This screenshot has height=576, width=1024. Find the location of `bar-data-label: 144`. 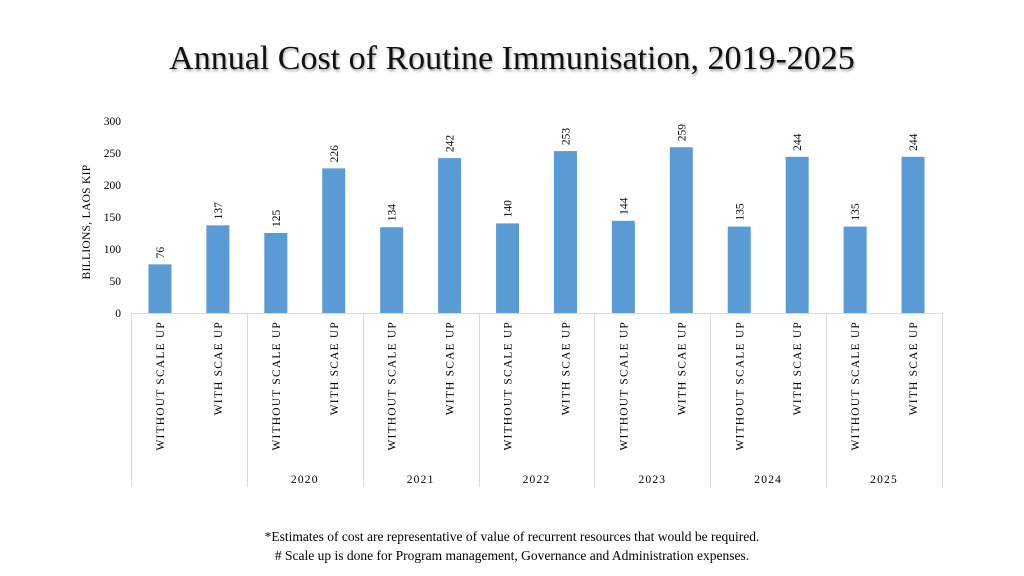

bar-data-label: 144 is located at coordinates (624, 206).